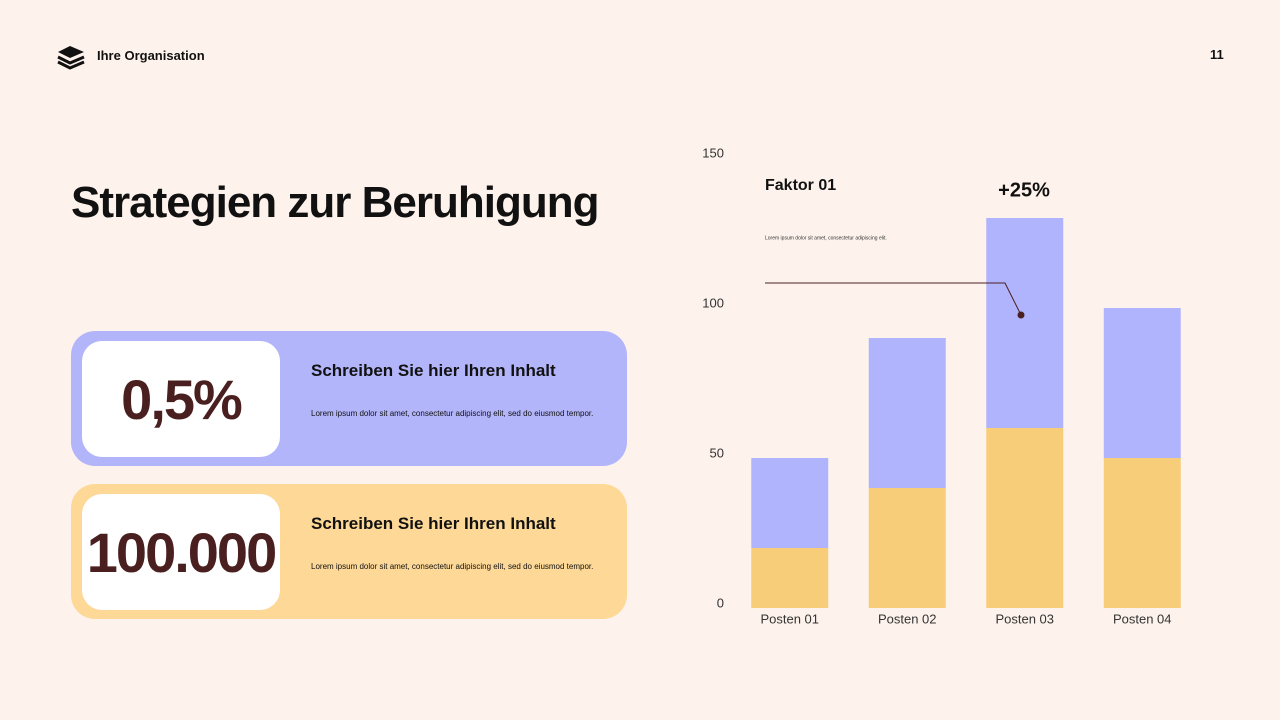 Image resolution: width=1280 pixels, height=720 pixels. Describe the element at coordinates (713, 302) in the screenshot. I see `y-tick-label: 100` at that location.